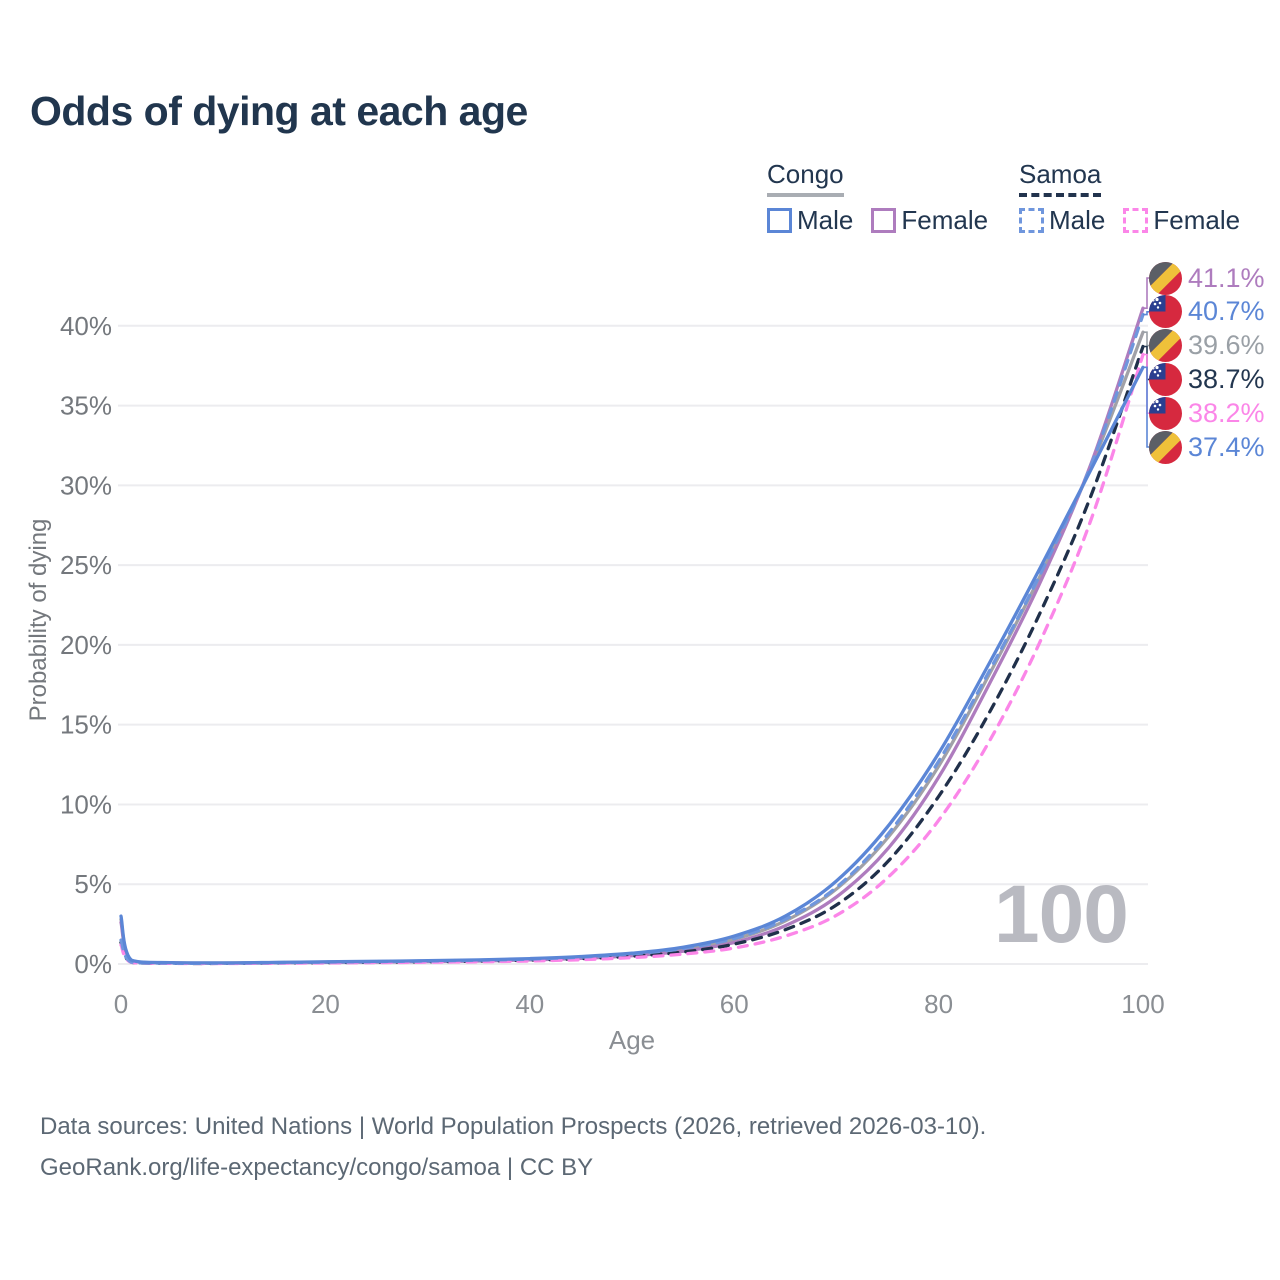  I want to click on legend-header-samoa: Samoa, so click(1060, 178).